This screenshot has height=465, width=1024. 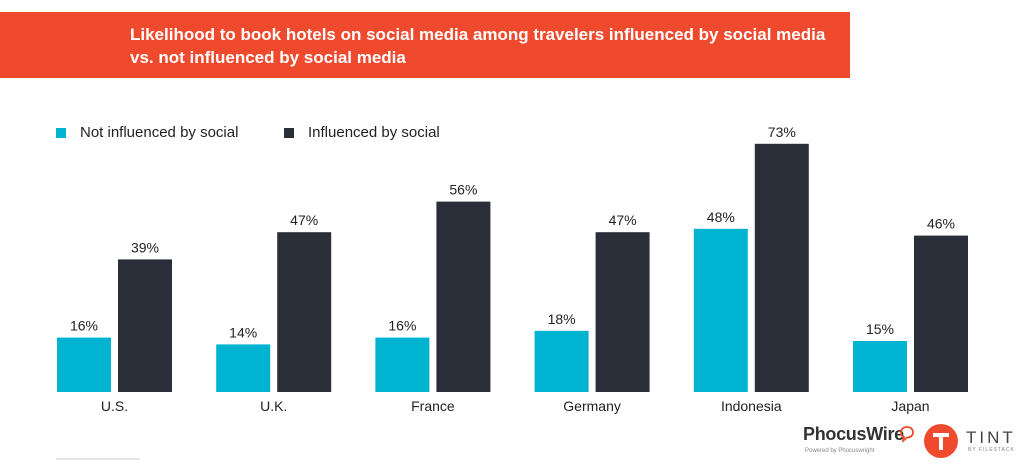 I want to click on bar-japan-influenced, so click(x=941, y=313).